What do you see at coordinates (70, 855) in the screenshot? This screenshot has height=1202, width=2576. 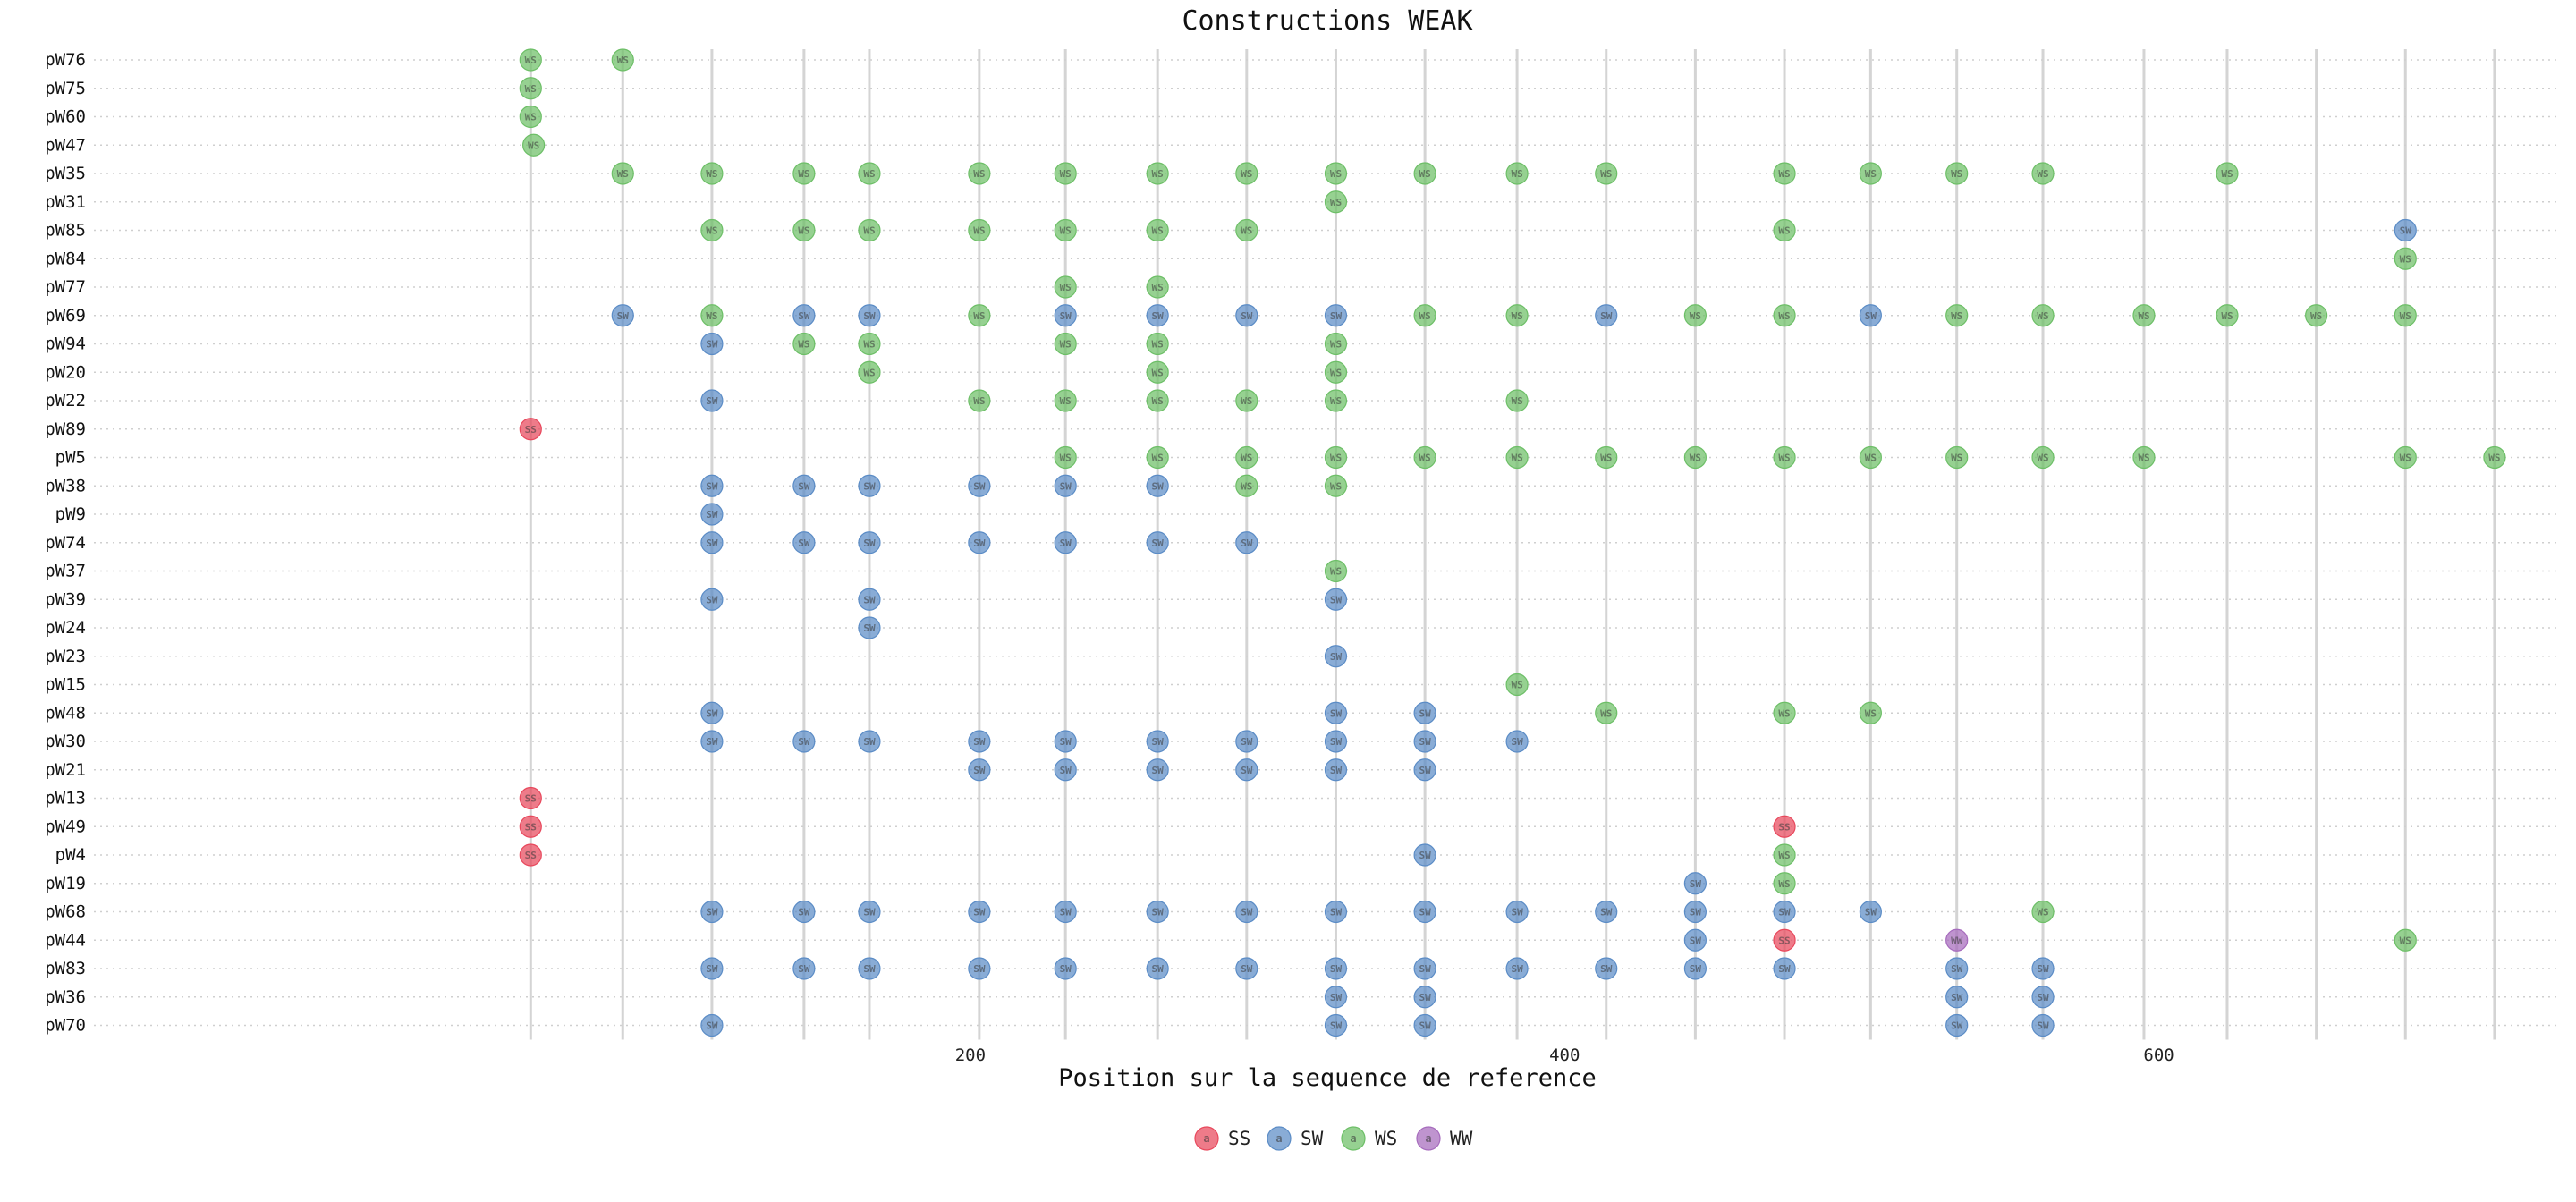 I see `y-tick-label: pW4` at bounding box center [70, 855].